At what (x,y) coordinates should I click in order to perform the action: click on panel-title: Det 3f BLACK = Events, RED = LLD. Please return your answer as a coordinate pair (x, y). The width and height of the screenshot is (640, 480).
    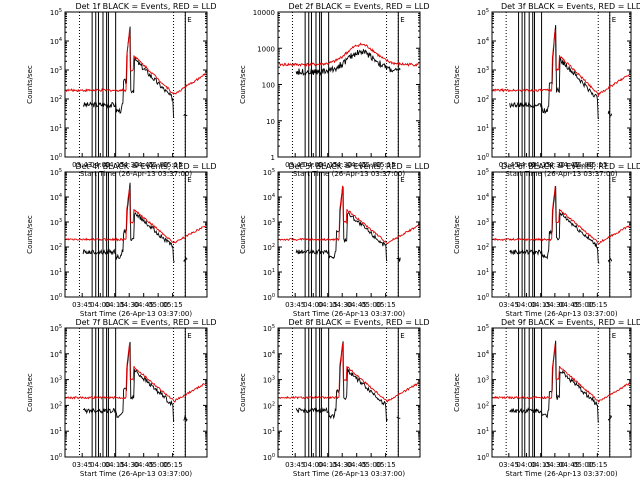
    Looking at the image, I should click on (570, 6).